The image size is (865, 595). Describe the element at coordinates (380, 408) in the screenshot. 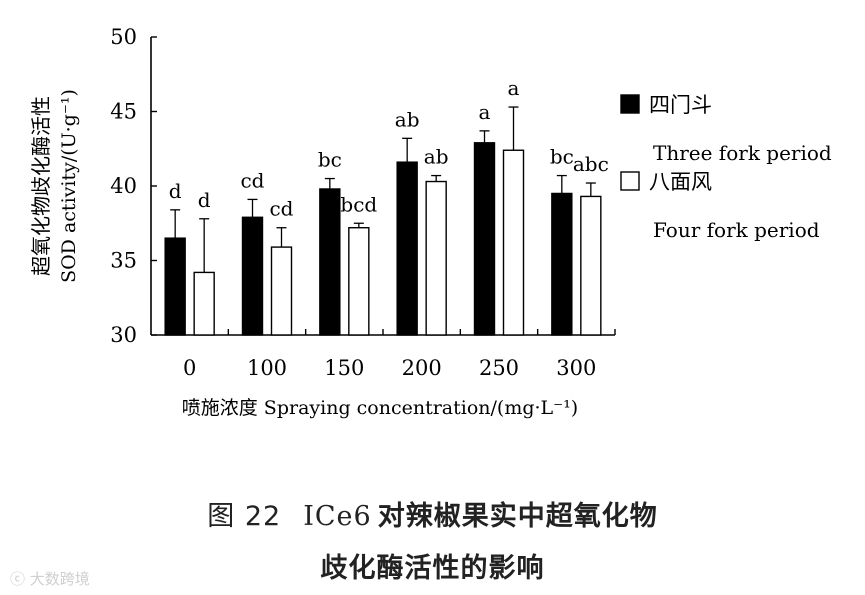

I see `x-axis-label: 喷施浓度 Spraying concentration/(mg·L⁻¹)` at that location.